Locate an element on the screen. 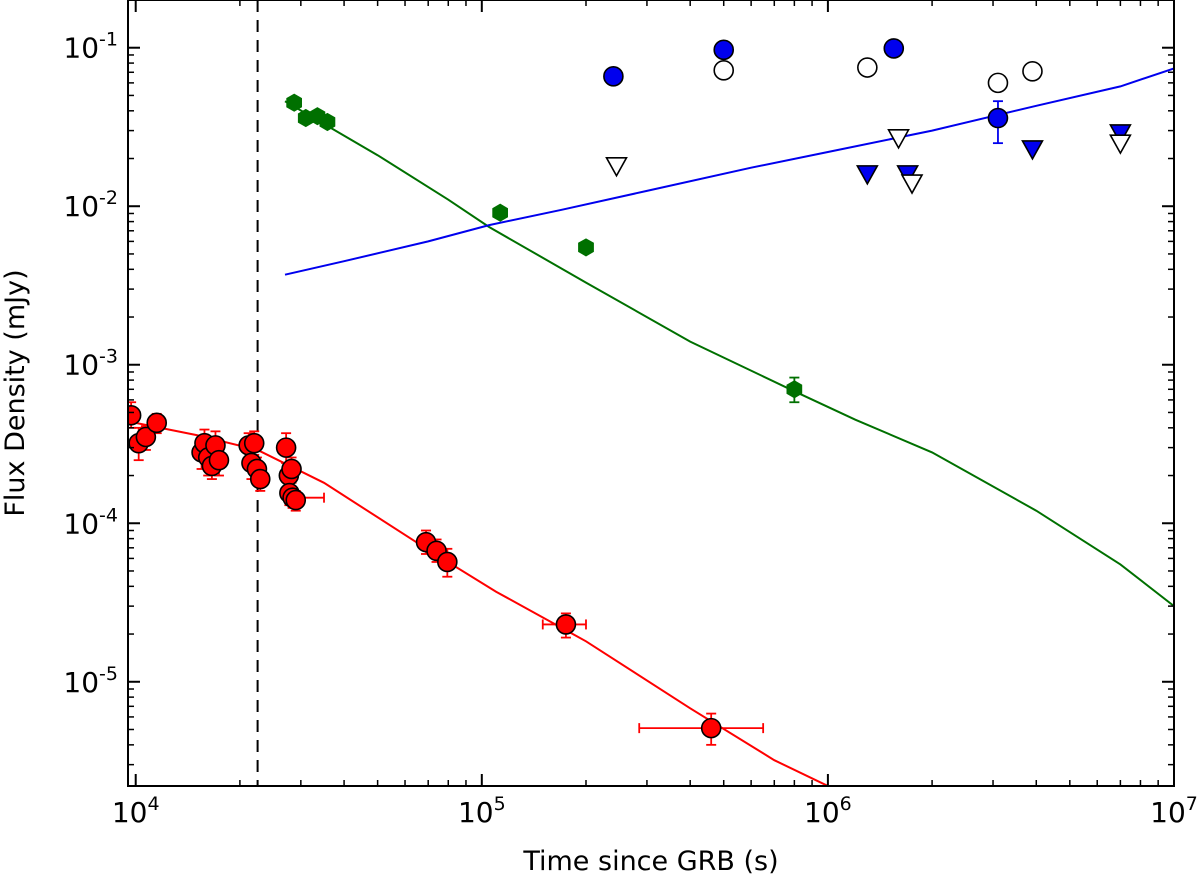  y-tick-label: 10⁻¹ is located at coordinates (90, 47).